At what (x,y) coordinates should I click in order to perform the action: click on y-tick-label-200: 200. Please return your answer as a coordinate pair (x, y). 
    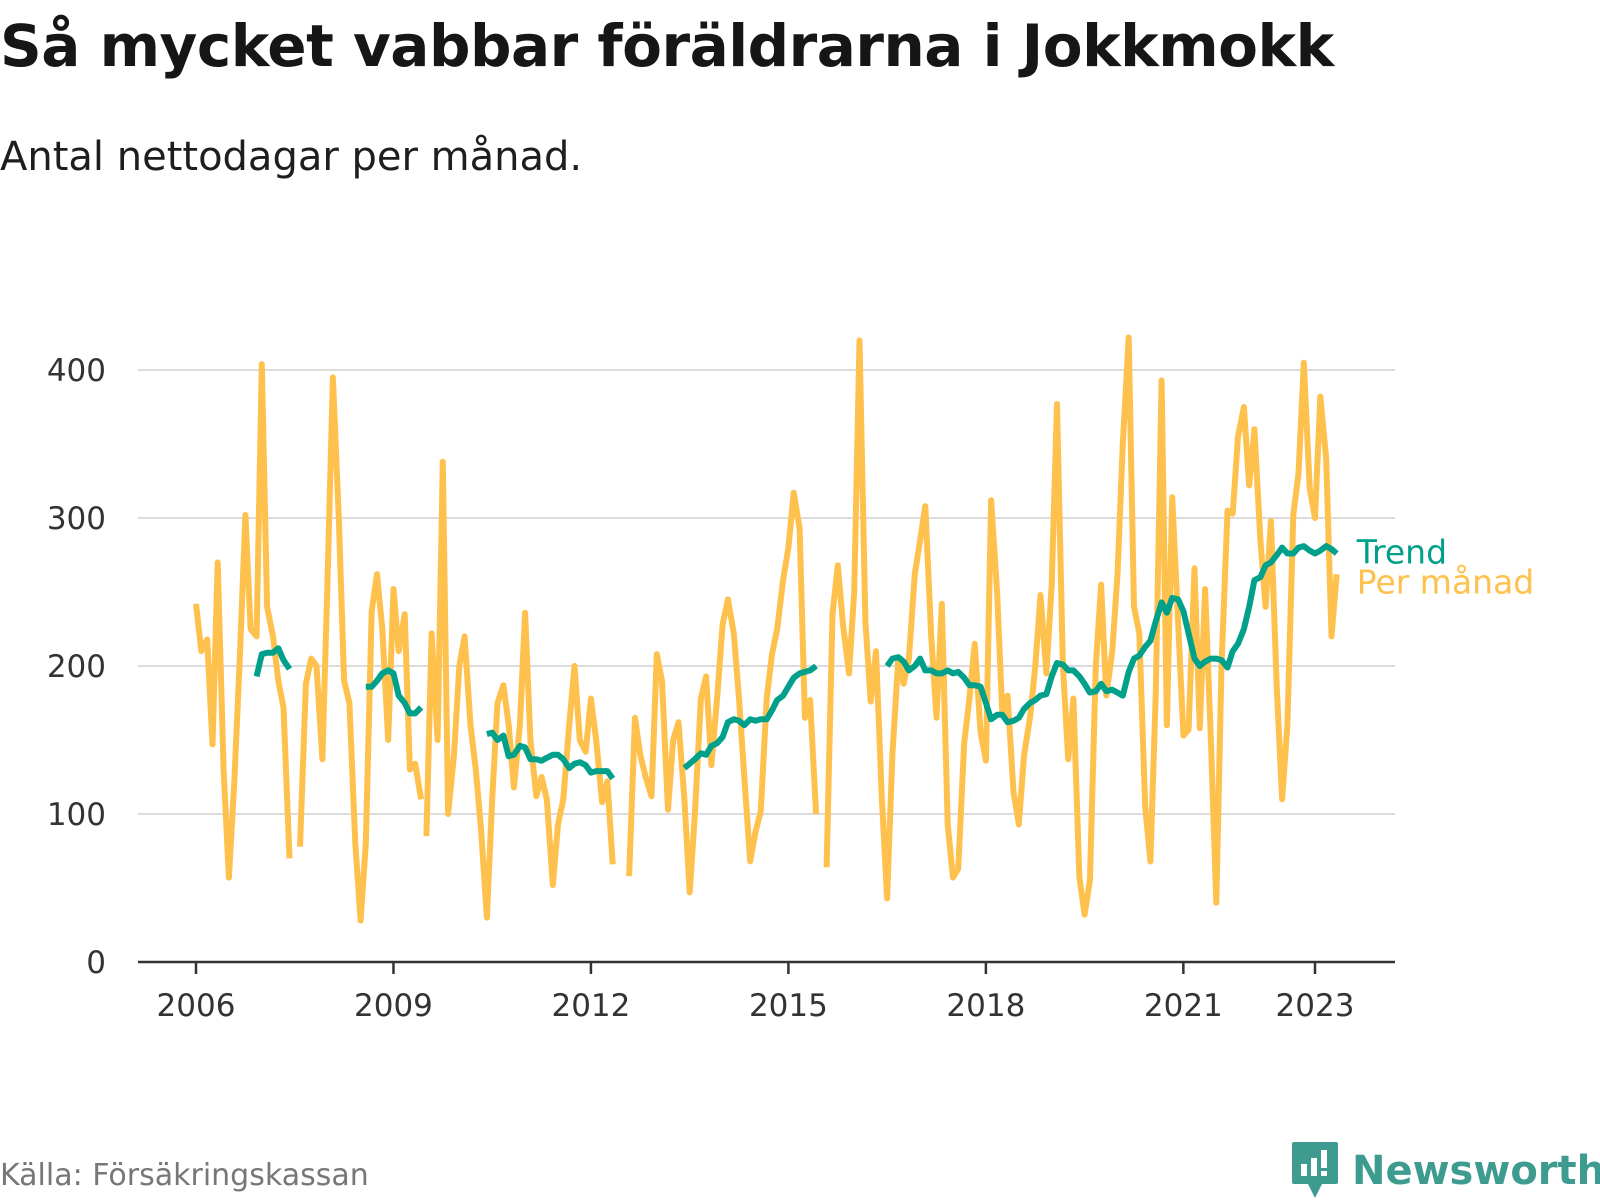
    Looking at the image, I should click on (76, 667).